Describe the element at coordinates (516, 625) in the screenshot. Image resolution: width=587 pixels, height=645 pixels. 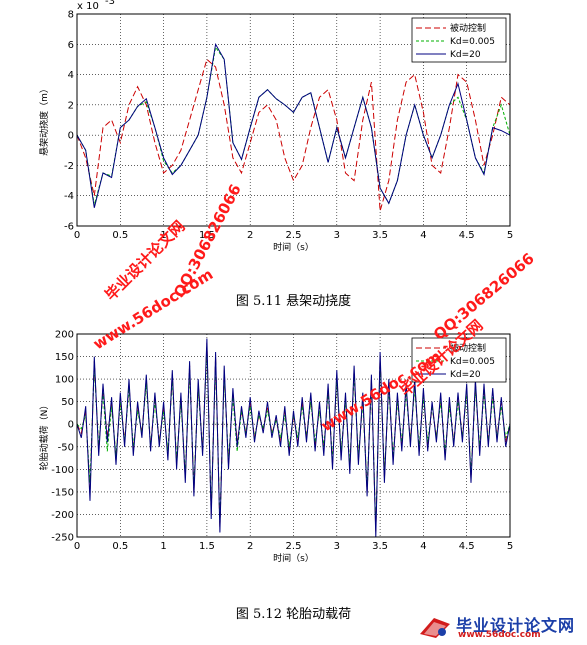
I see `logo-title: 毕业设计论文网` at that location.